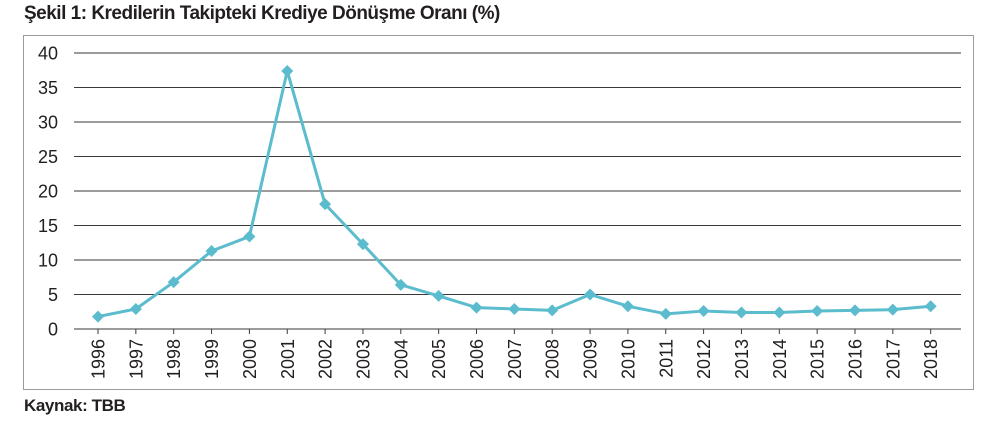 This screenshot has height=429, width=1000. I want to click on y-tick-label: 20, so click(48, 192).